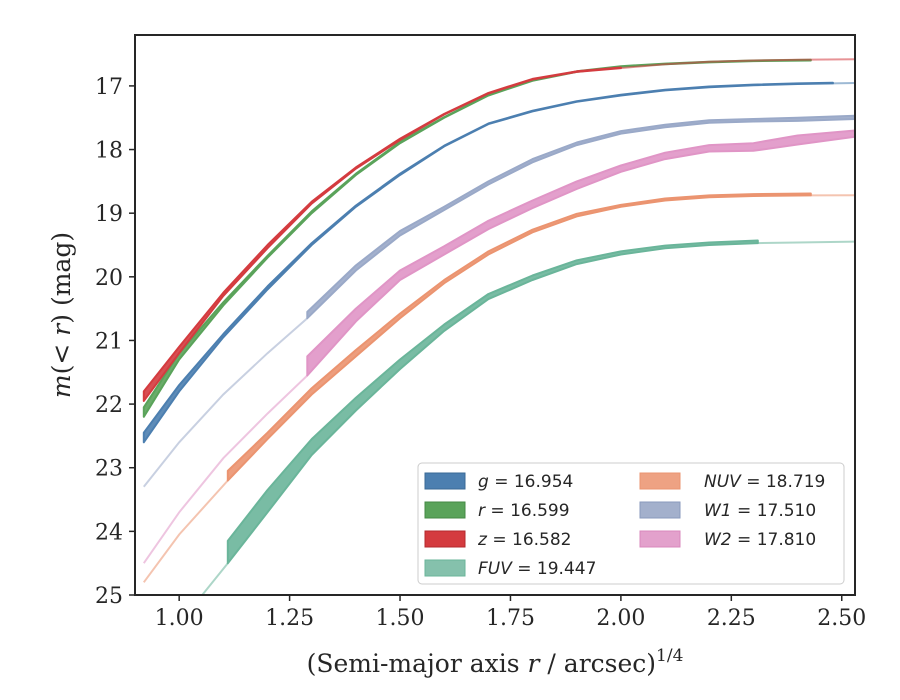 Image resolution: width=900 pixels, height=700 pixels. What do you see at coordinates (225, 402) in the screenshot?
I see `series-w1-extrapolation` at bounding box center [225, 402].